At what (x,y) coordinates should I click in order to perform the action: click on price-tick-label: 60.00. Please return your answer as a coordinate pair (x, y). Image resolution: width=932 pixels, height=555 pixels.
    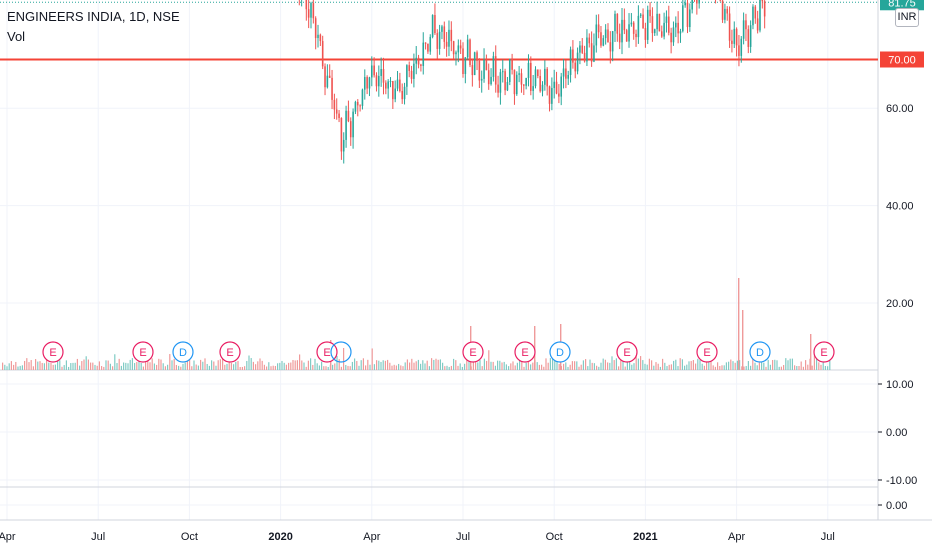
    Looking at the image, I should click on (900, 109).